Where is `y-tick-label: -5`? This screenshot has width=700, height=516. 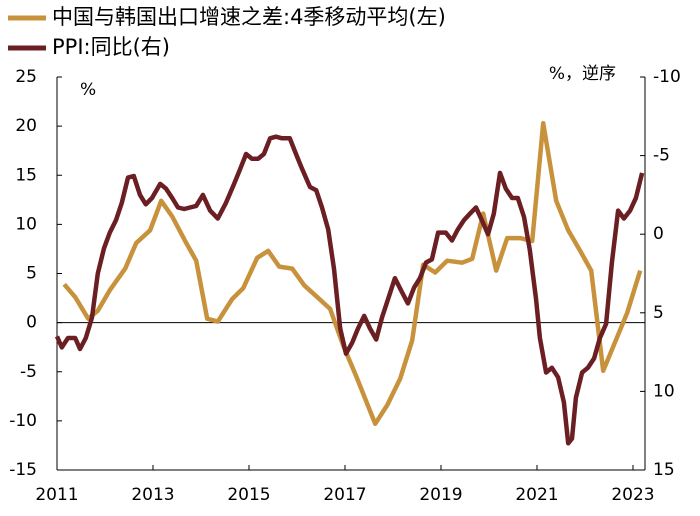 y-tick-label: -5 is located at coordinates (28, 372).